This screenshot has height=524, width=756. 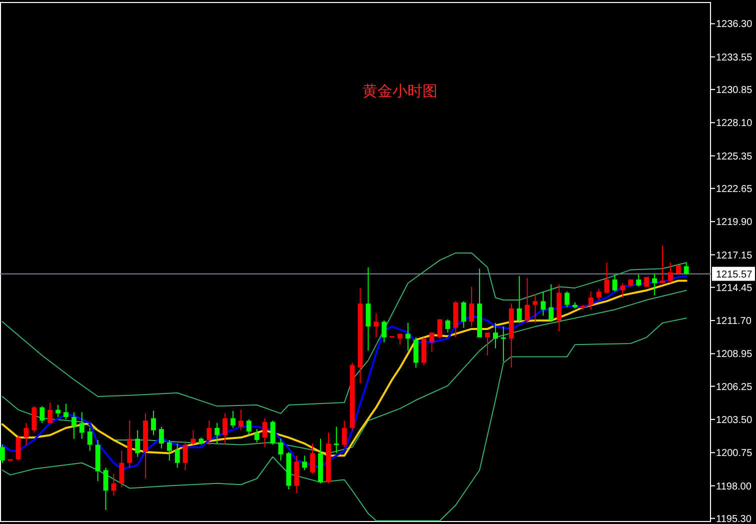 I want to click on y-tick-label: 1217.15, so click(x=734, y=256).